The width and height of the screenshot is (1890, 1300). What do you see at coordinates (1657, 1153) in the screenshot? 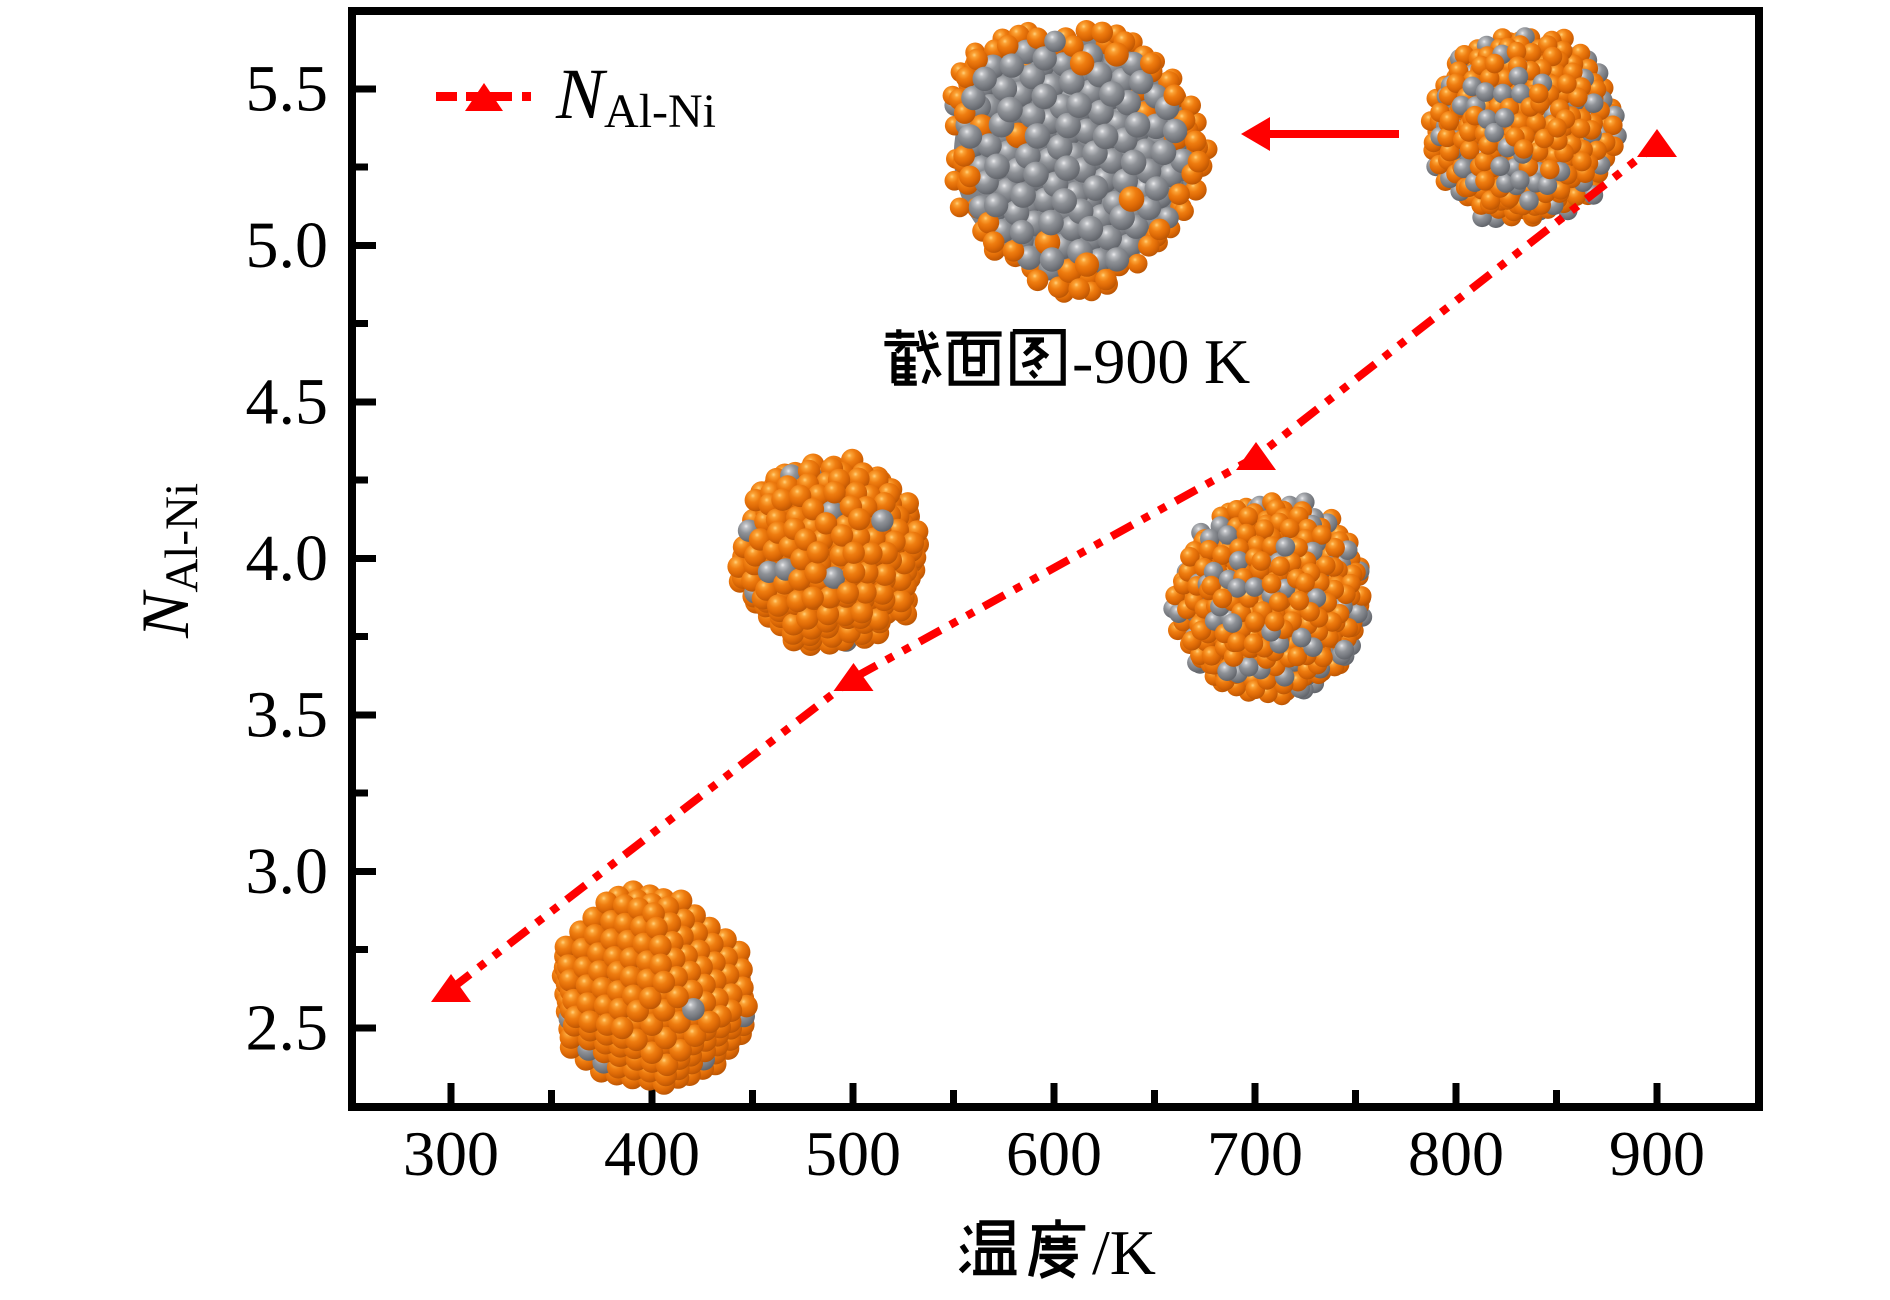
I see `svg-text: 900` at bounding box center [1657, 1153].